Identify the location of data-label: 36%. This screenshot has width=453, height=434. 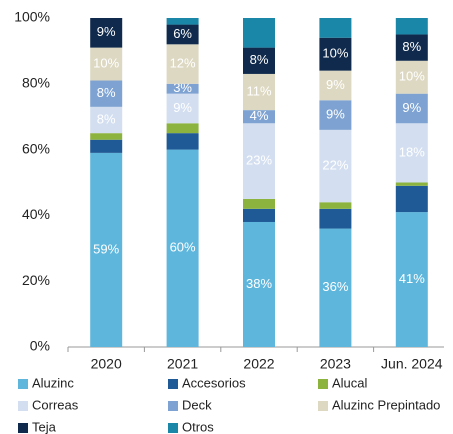
(335, 286).